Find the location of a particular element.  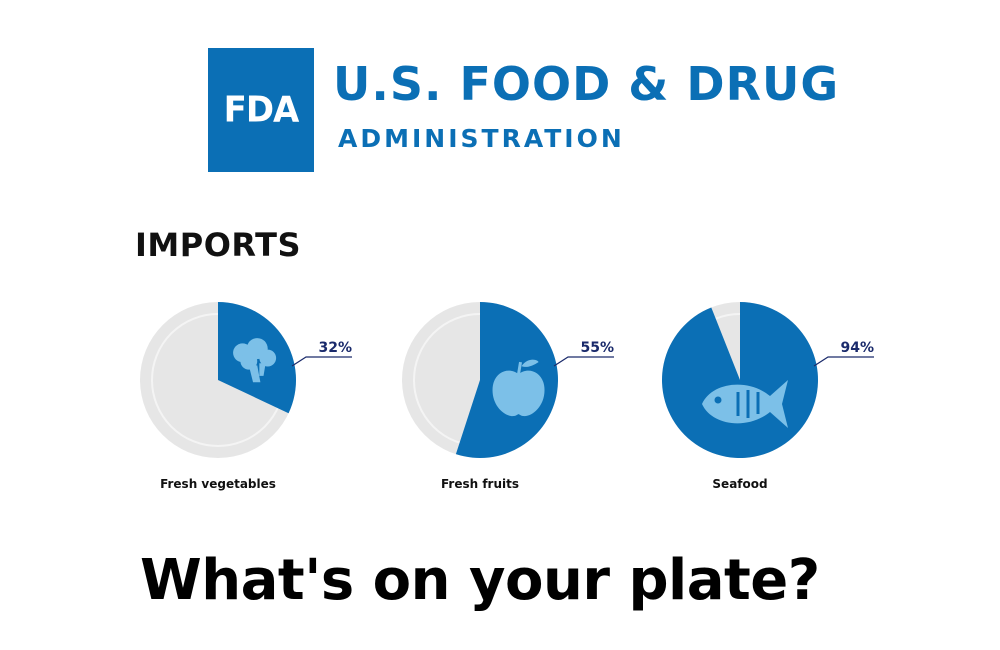

agency-subtitle: ADMINISTRATION is located at coordinates (481, 138).